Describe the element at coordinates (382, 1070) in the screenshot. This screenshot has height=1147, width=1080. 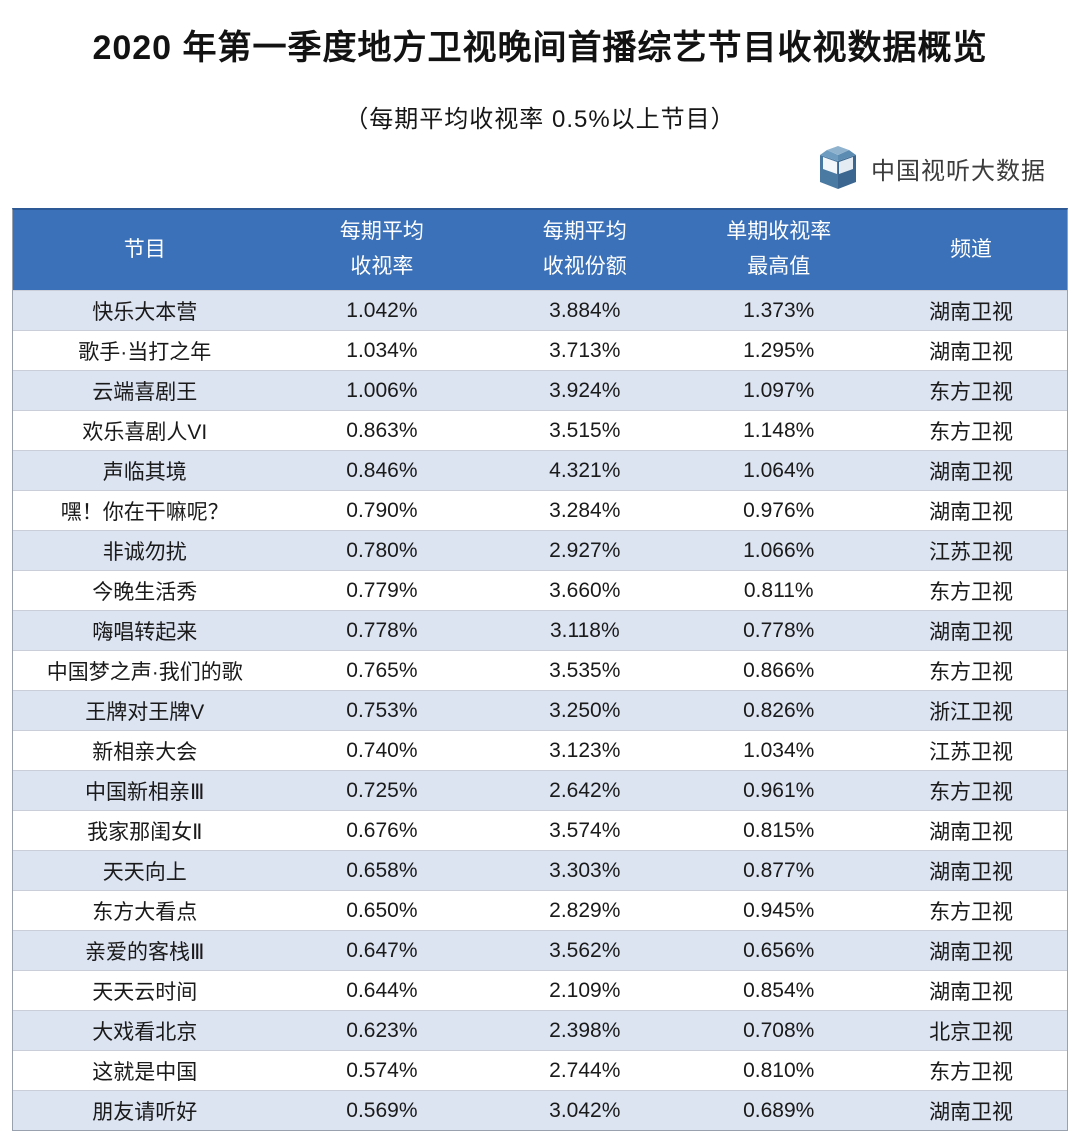
I see `cell-avg-rating: 0.574%` at that location.